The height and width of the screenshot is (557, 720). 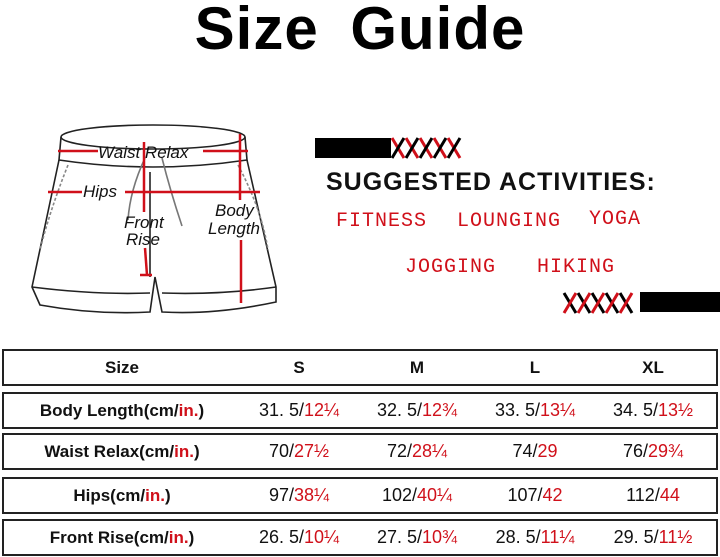 What do you see at coordinates (360, 367) in the screenshot?
I see `table-header-row: Size S M L XL` at bounding box center [360, 367].